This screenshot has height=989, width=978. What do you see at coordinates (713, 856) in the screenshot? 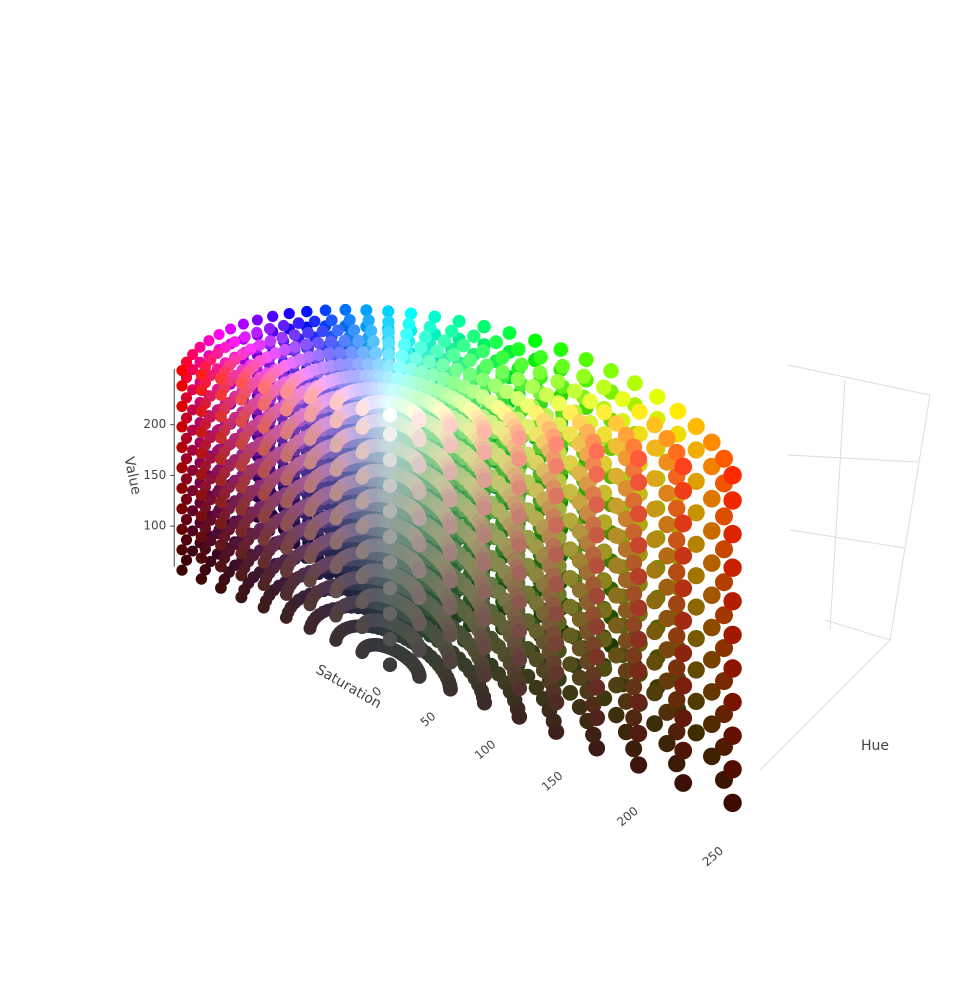
I see `x-tick-label: 250` at bounding box center [713, 856].